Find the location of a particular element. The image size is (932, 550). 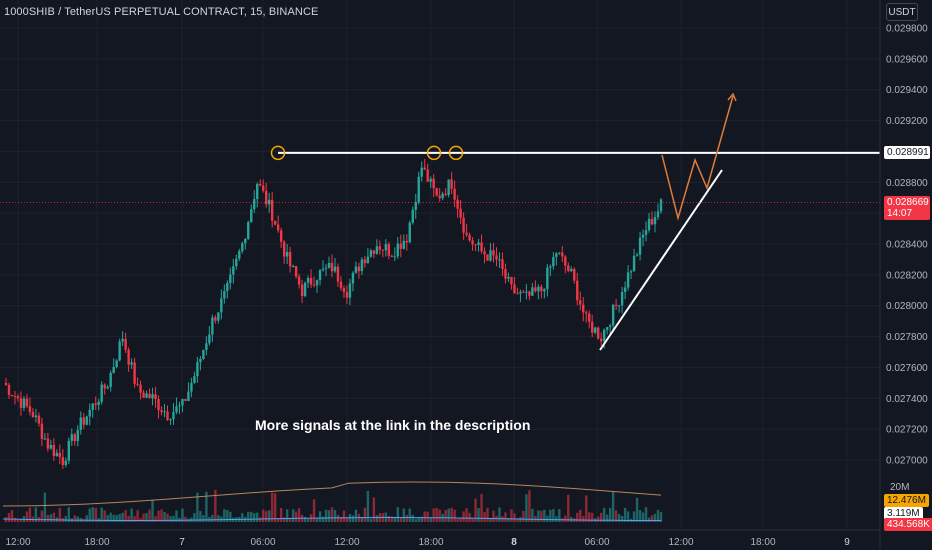

currency-unit-button: USDT is located at coordinates (902, 12).